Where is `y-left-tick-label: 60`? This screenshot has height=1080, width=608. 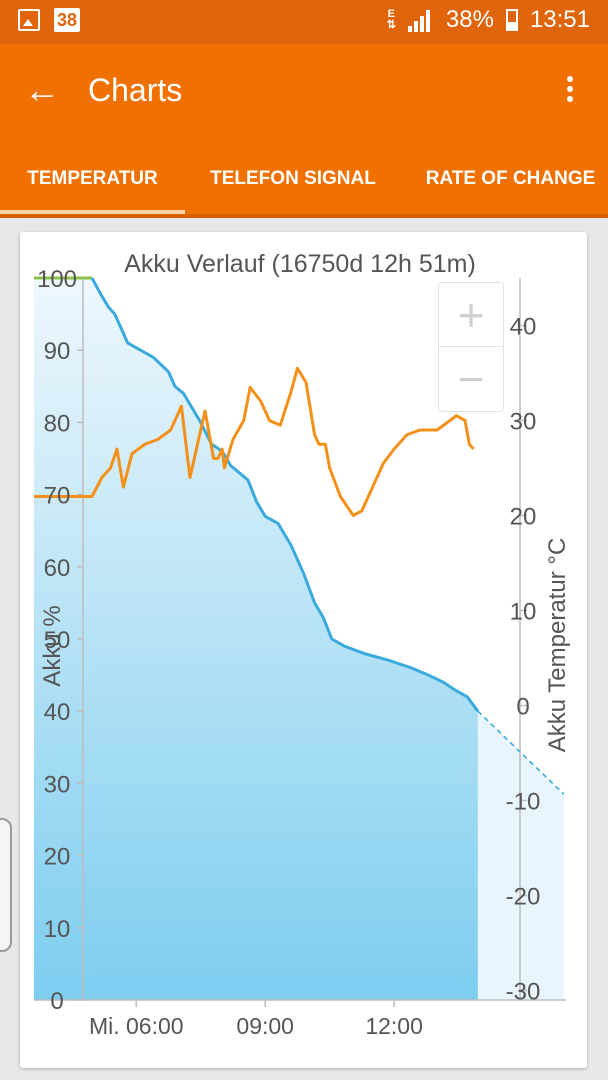
y-left-tick-label: 60 is located at coordinates (57, 568).